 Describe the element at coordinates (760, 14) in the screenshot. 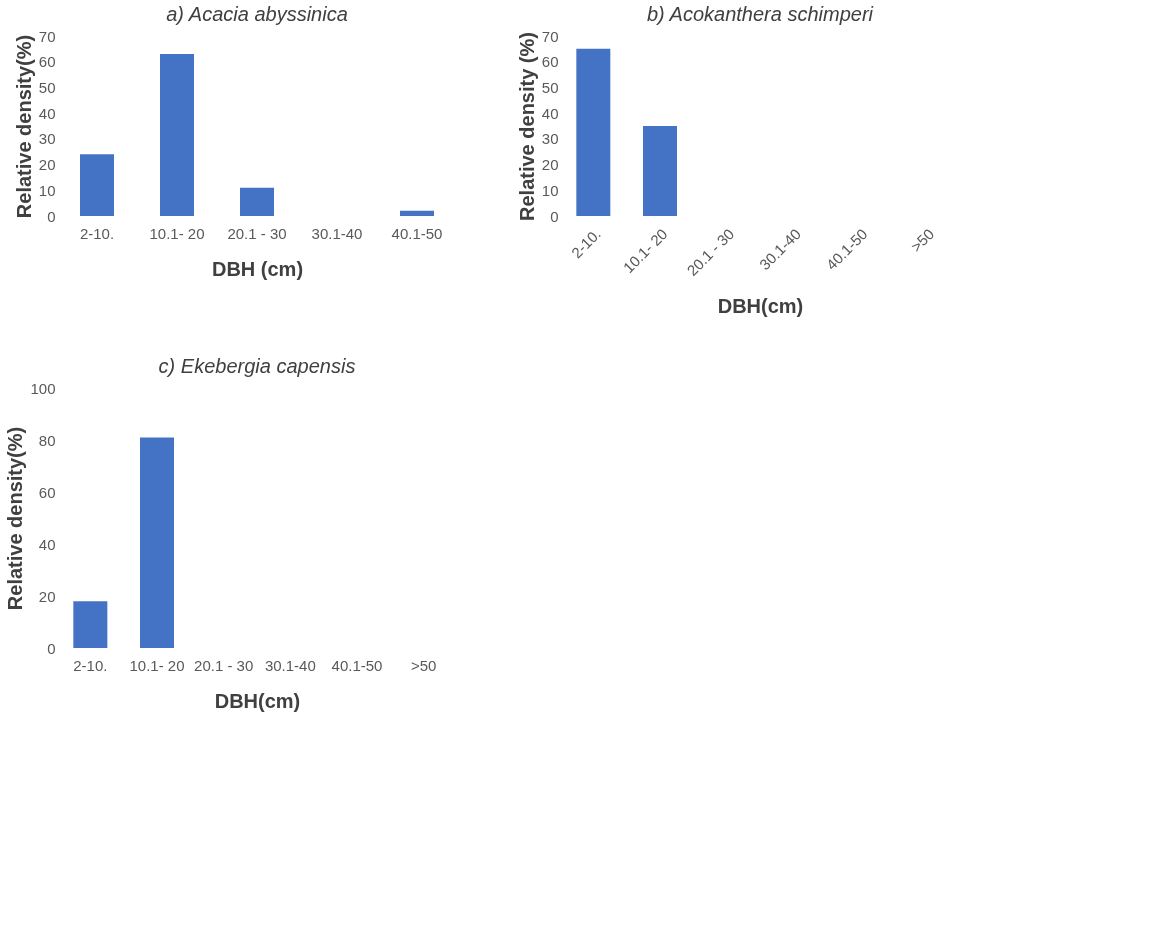

I see `chart-title: b) Acokanthera schimperi` at that location.